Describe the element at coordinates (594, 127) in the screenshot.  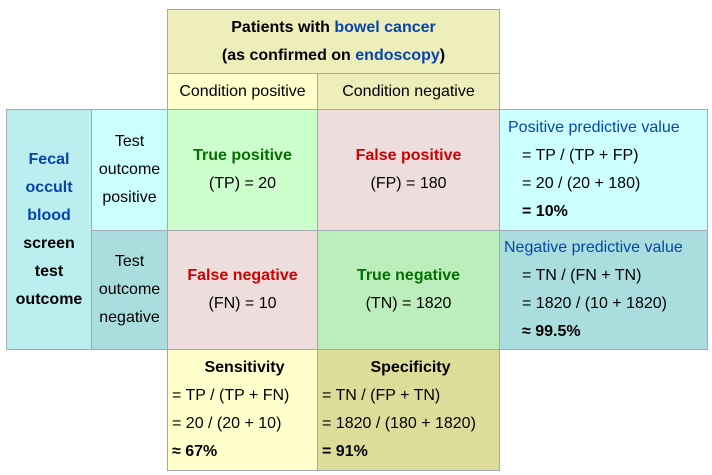
I see `ppv-title-link: Positive predictive value` at that location.